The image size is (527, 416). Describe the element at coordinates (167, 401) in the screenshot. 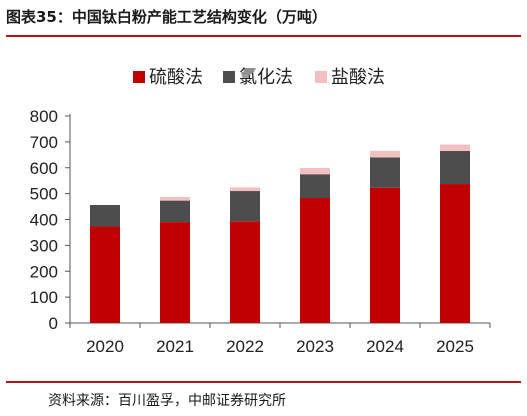

I see `source-note: 资料来源：百川盈孚，中邮证券研究所` at that location.